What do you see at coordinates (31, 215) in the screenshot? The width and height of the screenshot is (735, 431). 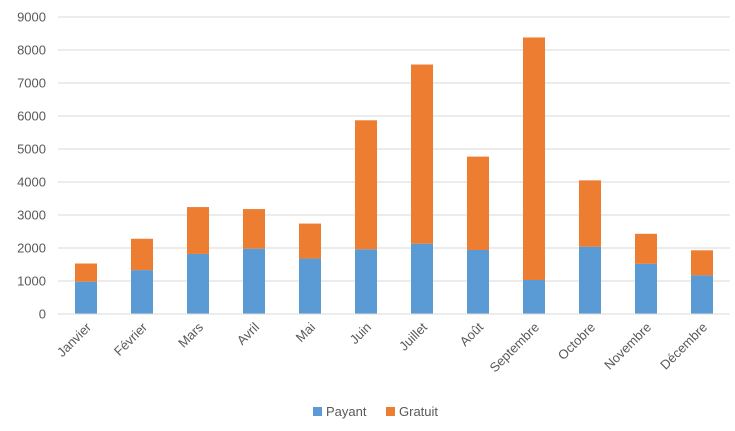 I see `y-tick-label: 3000` at bounding box center [31, 215].